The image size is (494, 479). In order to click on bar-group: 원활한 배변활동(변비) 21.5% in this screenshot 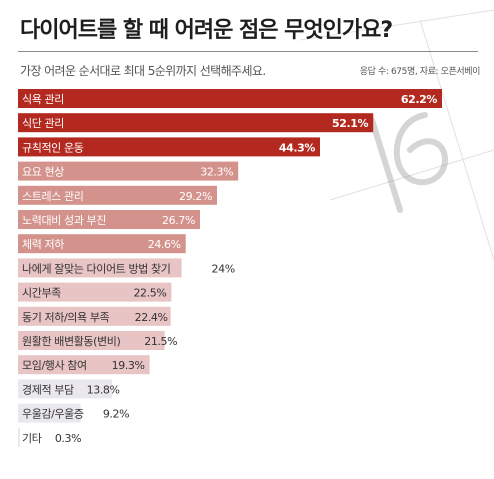, I will do `click(98, 340)`.